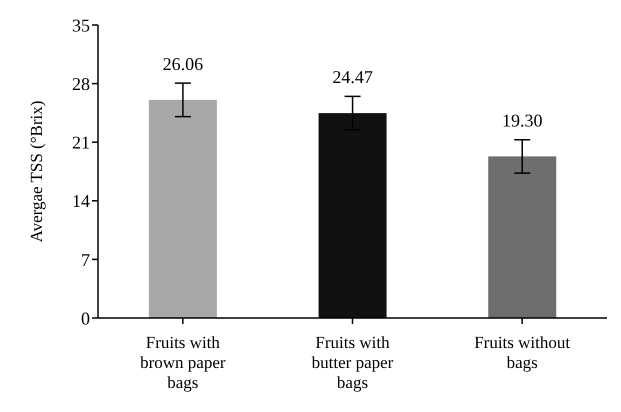 The width and height of the screenshot is (621, 412). I want to click on y-tick-label: 0, so click(85, 318).